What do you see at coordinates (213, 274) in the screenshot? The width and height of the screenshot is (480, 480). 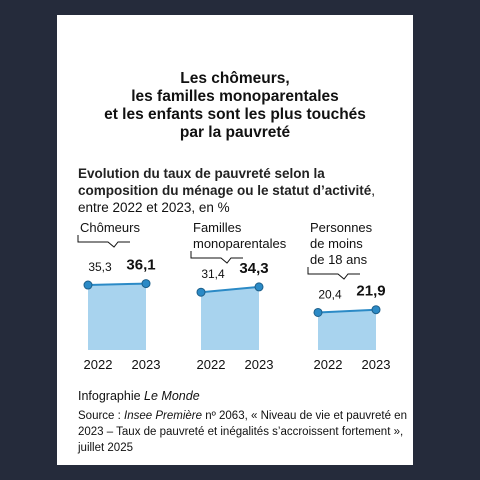 I see `value-label: 31,4` at bounding box center [213, 274].